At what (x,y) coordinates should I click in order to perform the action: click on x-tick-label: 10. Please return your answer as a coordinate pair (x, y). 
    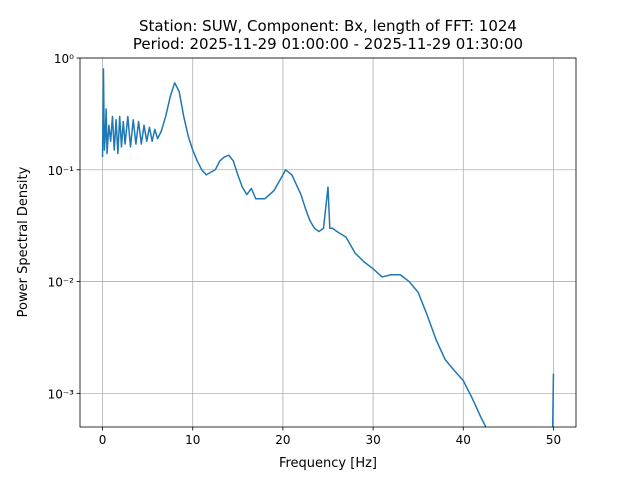
    Looking at the image, I should click on (192, 440).